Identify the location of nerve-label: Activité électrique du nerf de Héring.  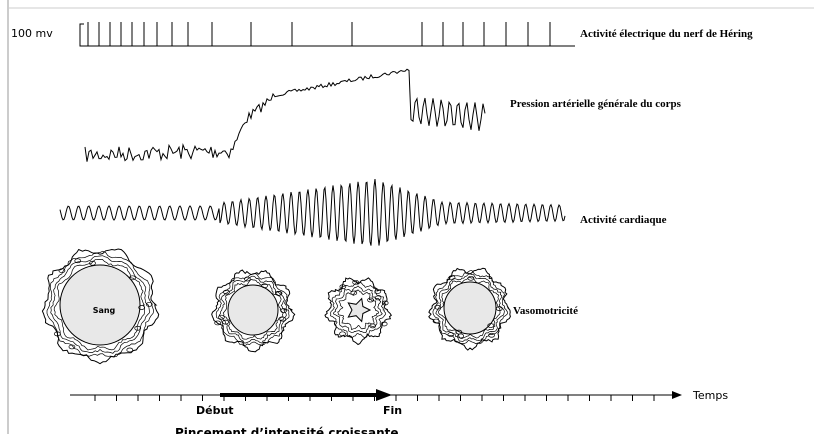
(666, 34).